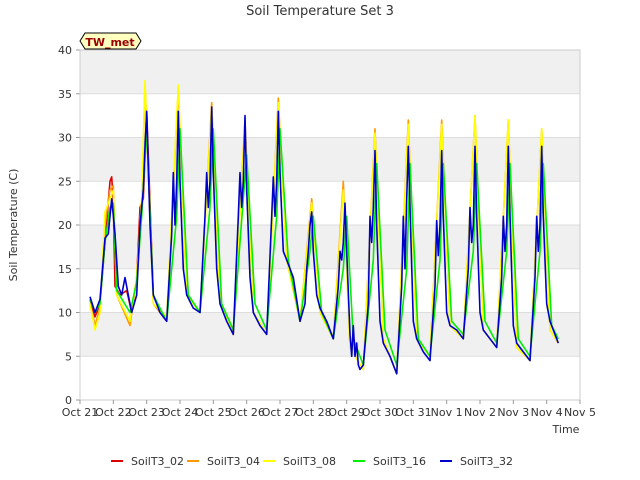  I want to click on legend-label-SoilT3_08: SoilT3_08, so click(309, 461).